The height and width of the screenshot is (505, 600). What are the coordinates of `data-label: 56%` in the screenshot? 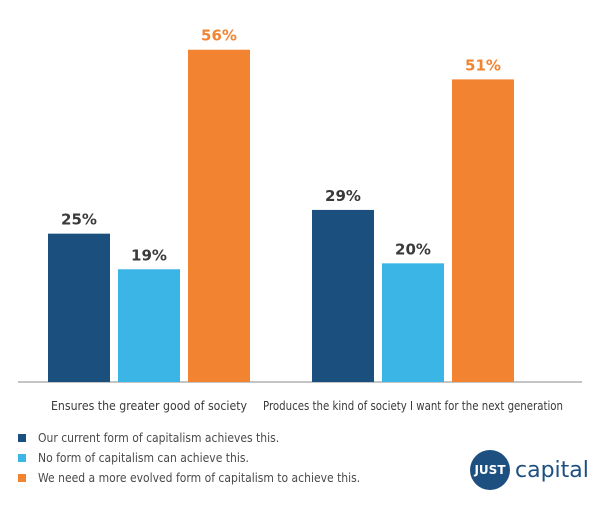 It's located at (219, 36).